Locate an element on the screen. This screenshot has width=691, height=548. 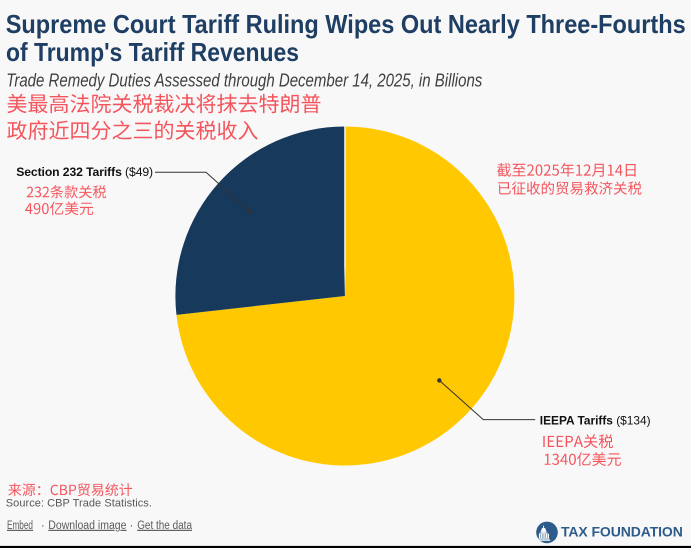
svg-text: Download image is located at coordinates (87, 526).